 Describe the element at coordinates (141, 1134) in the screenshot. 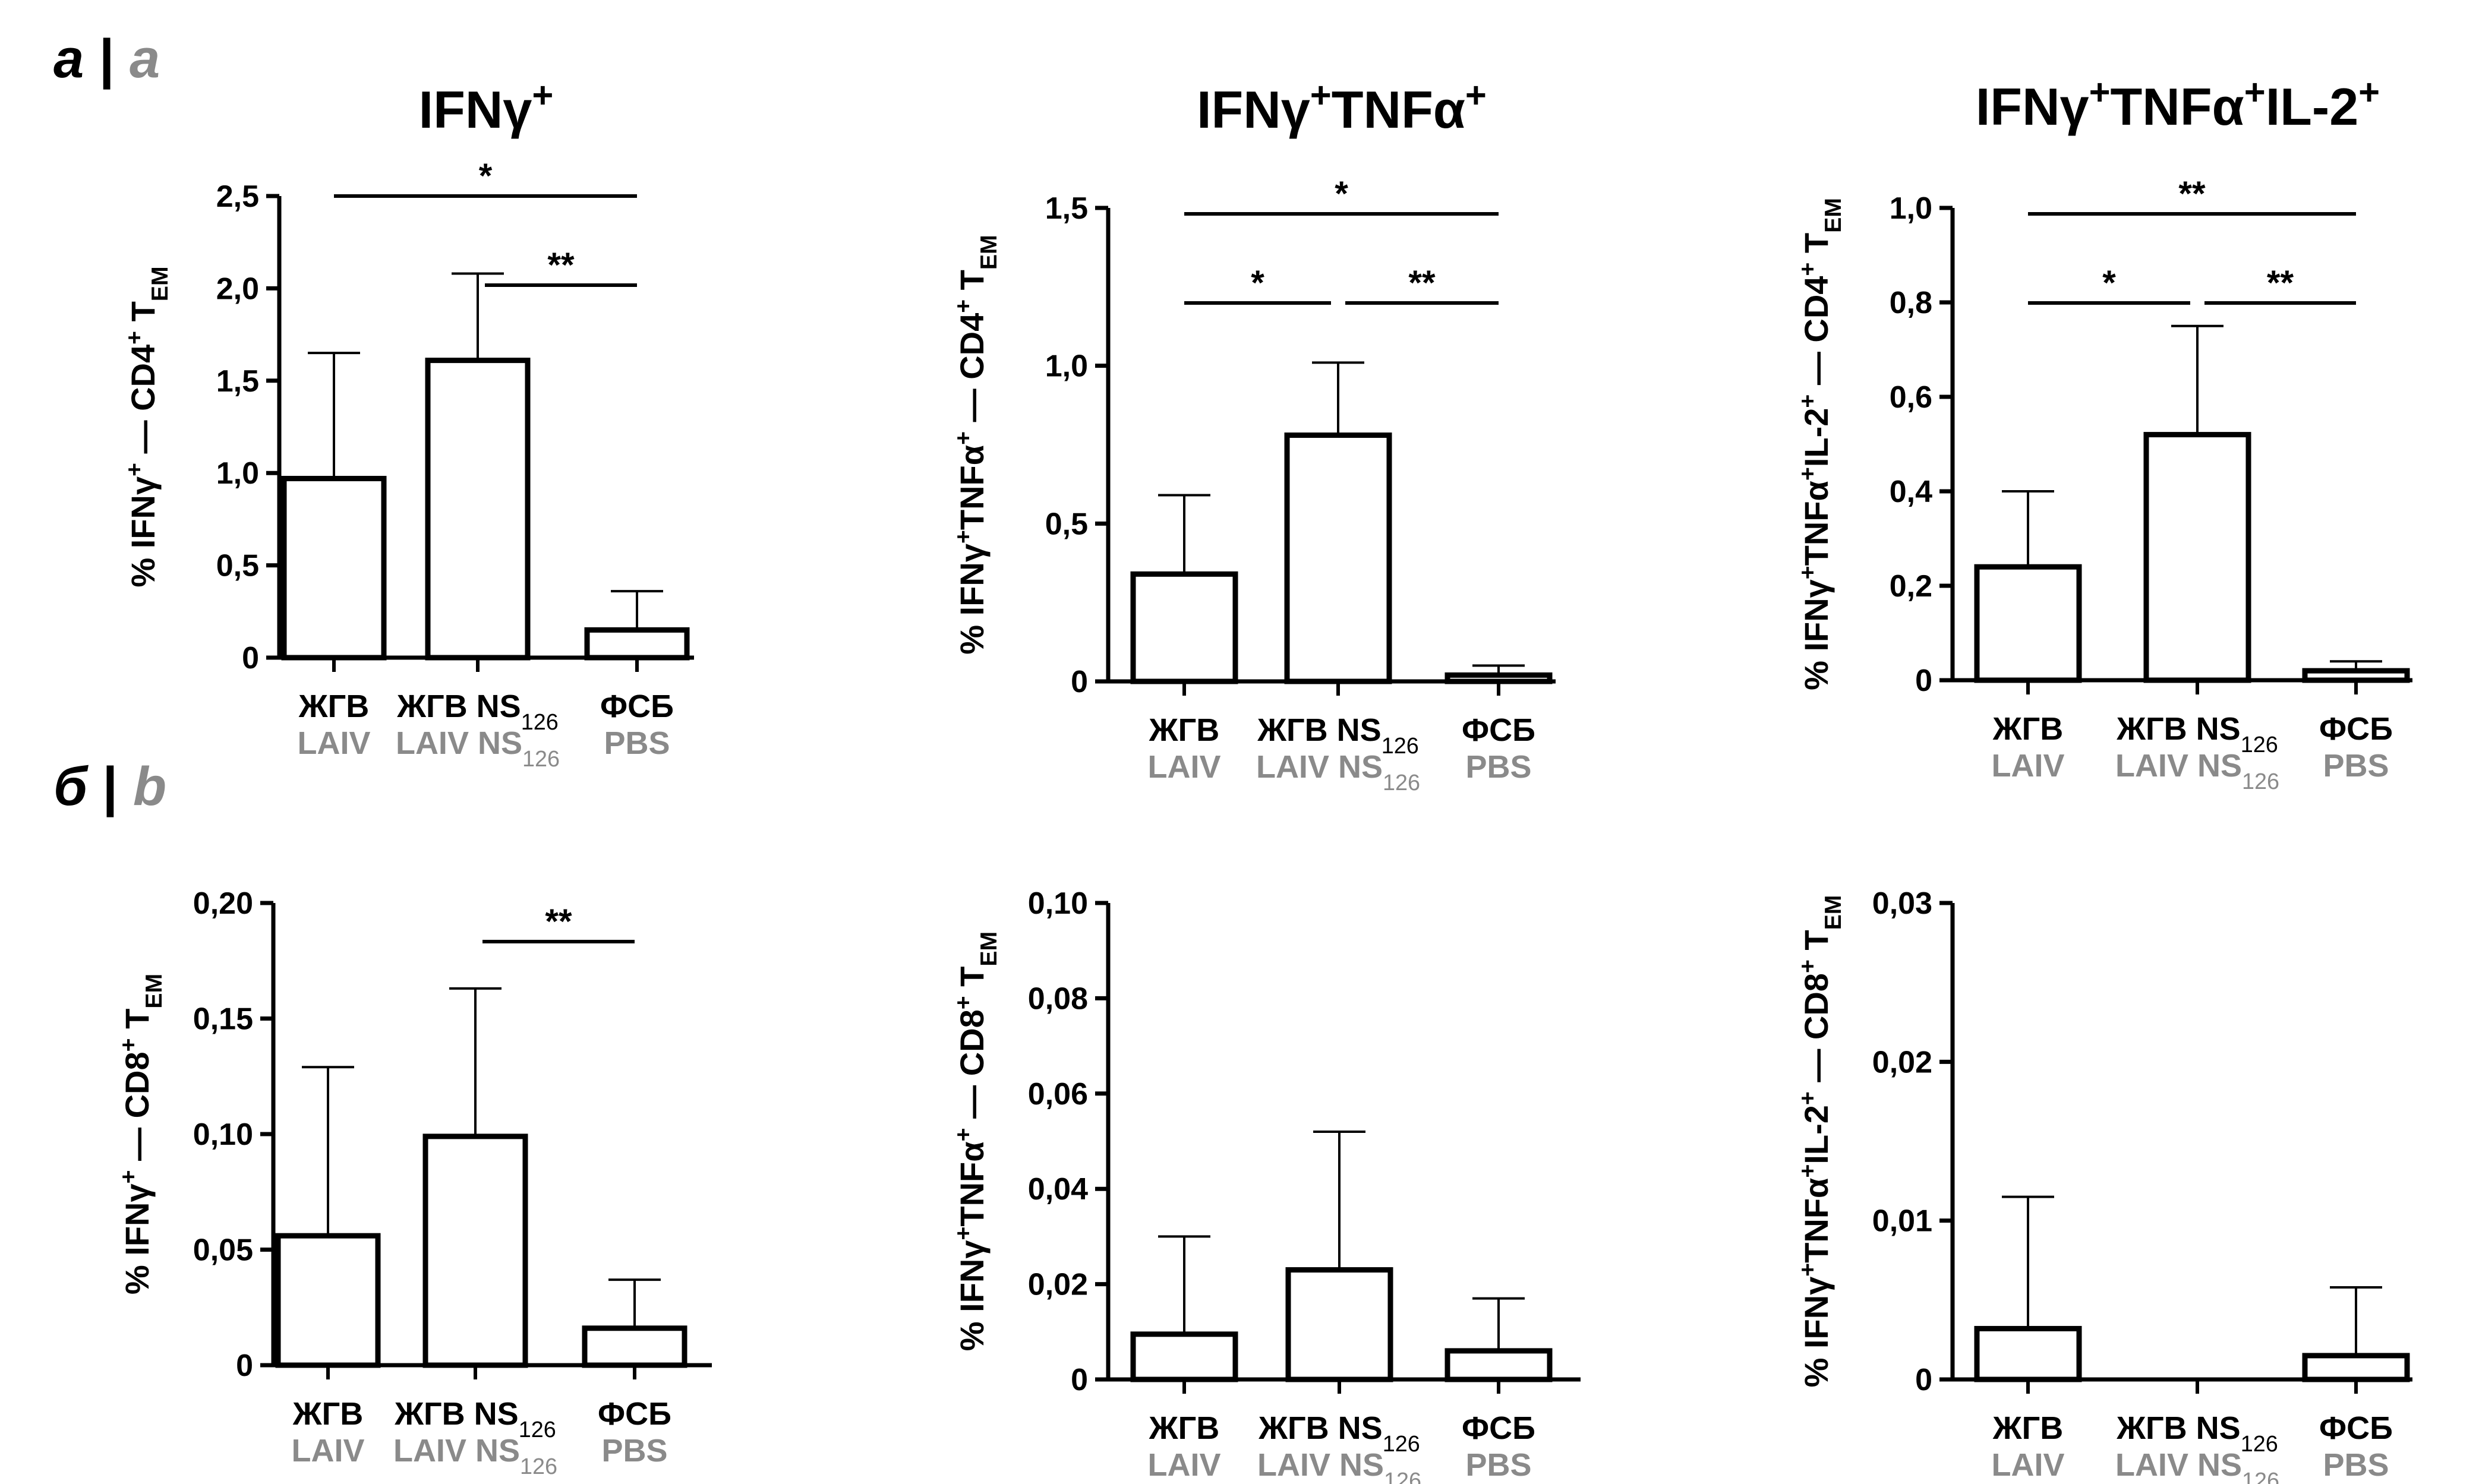

I see `y-axis-label: % IFNγ+ — CD8+ TEM` at that location.